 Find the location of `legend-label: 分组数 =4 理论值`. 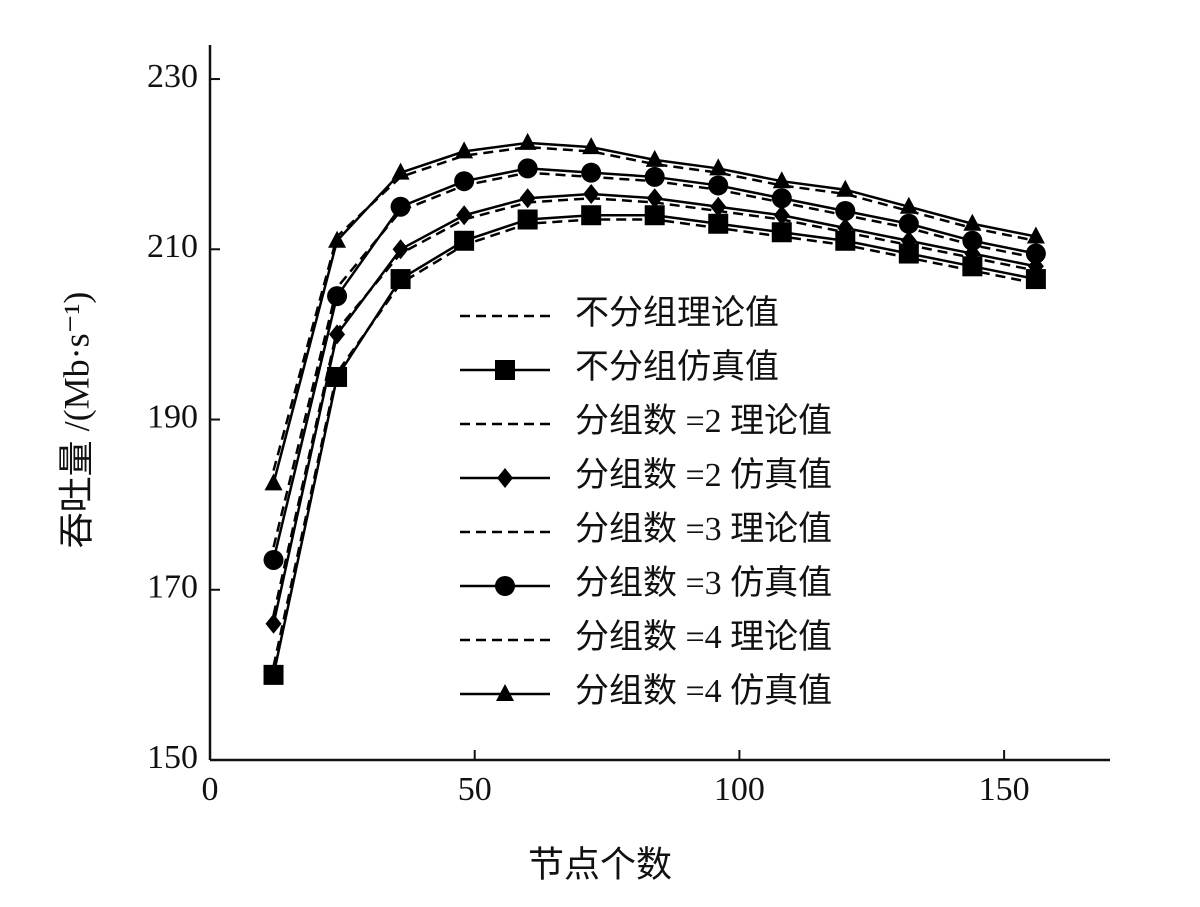

legend-label: 分组数 =4 理论值 is located at coordinates (703, 637).